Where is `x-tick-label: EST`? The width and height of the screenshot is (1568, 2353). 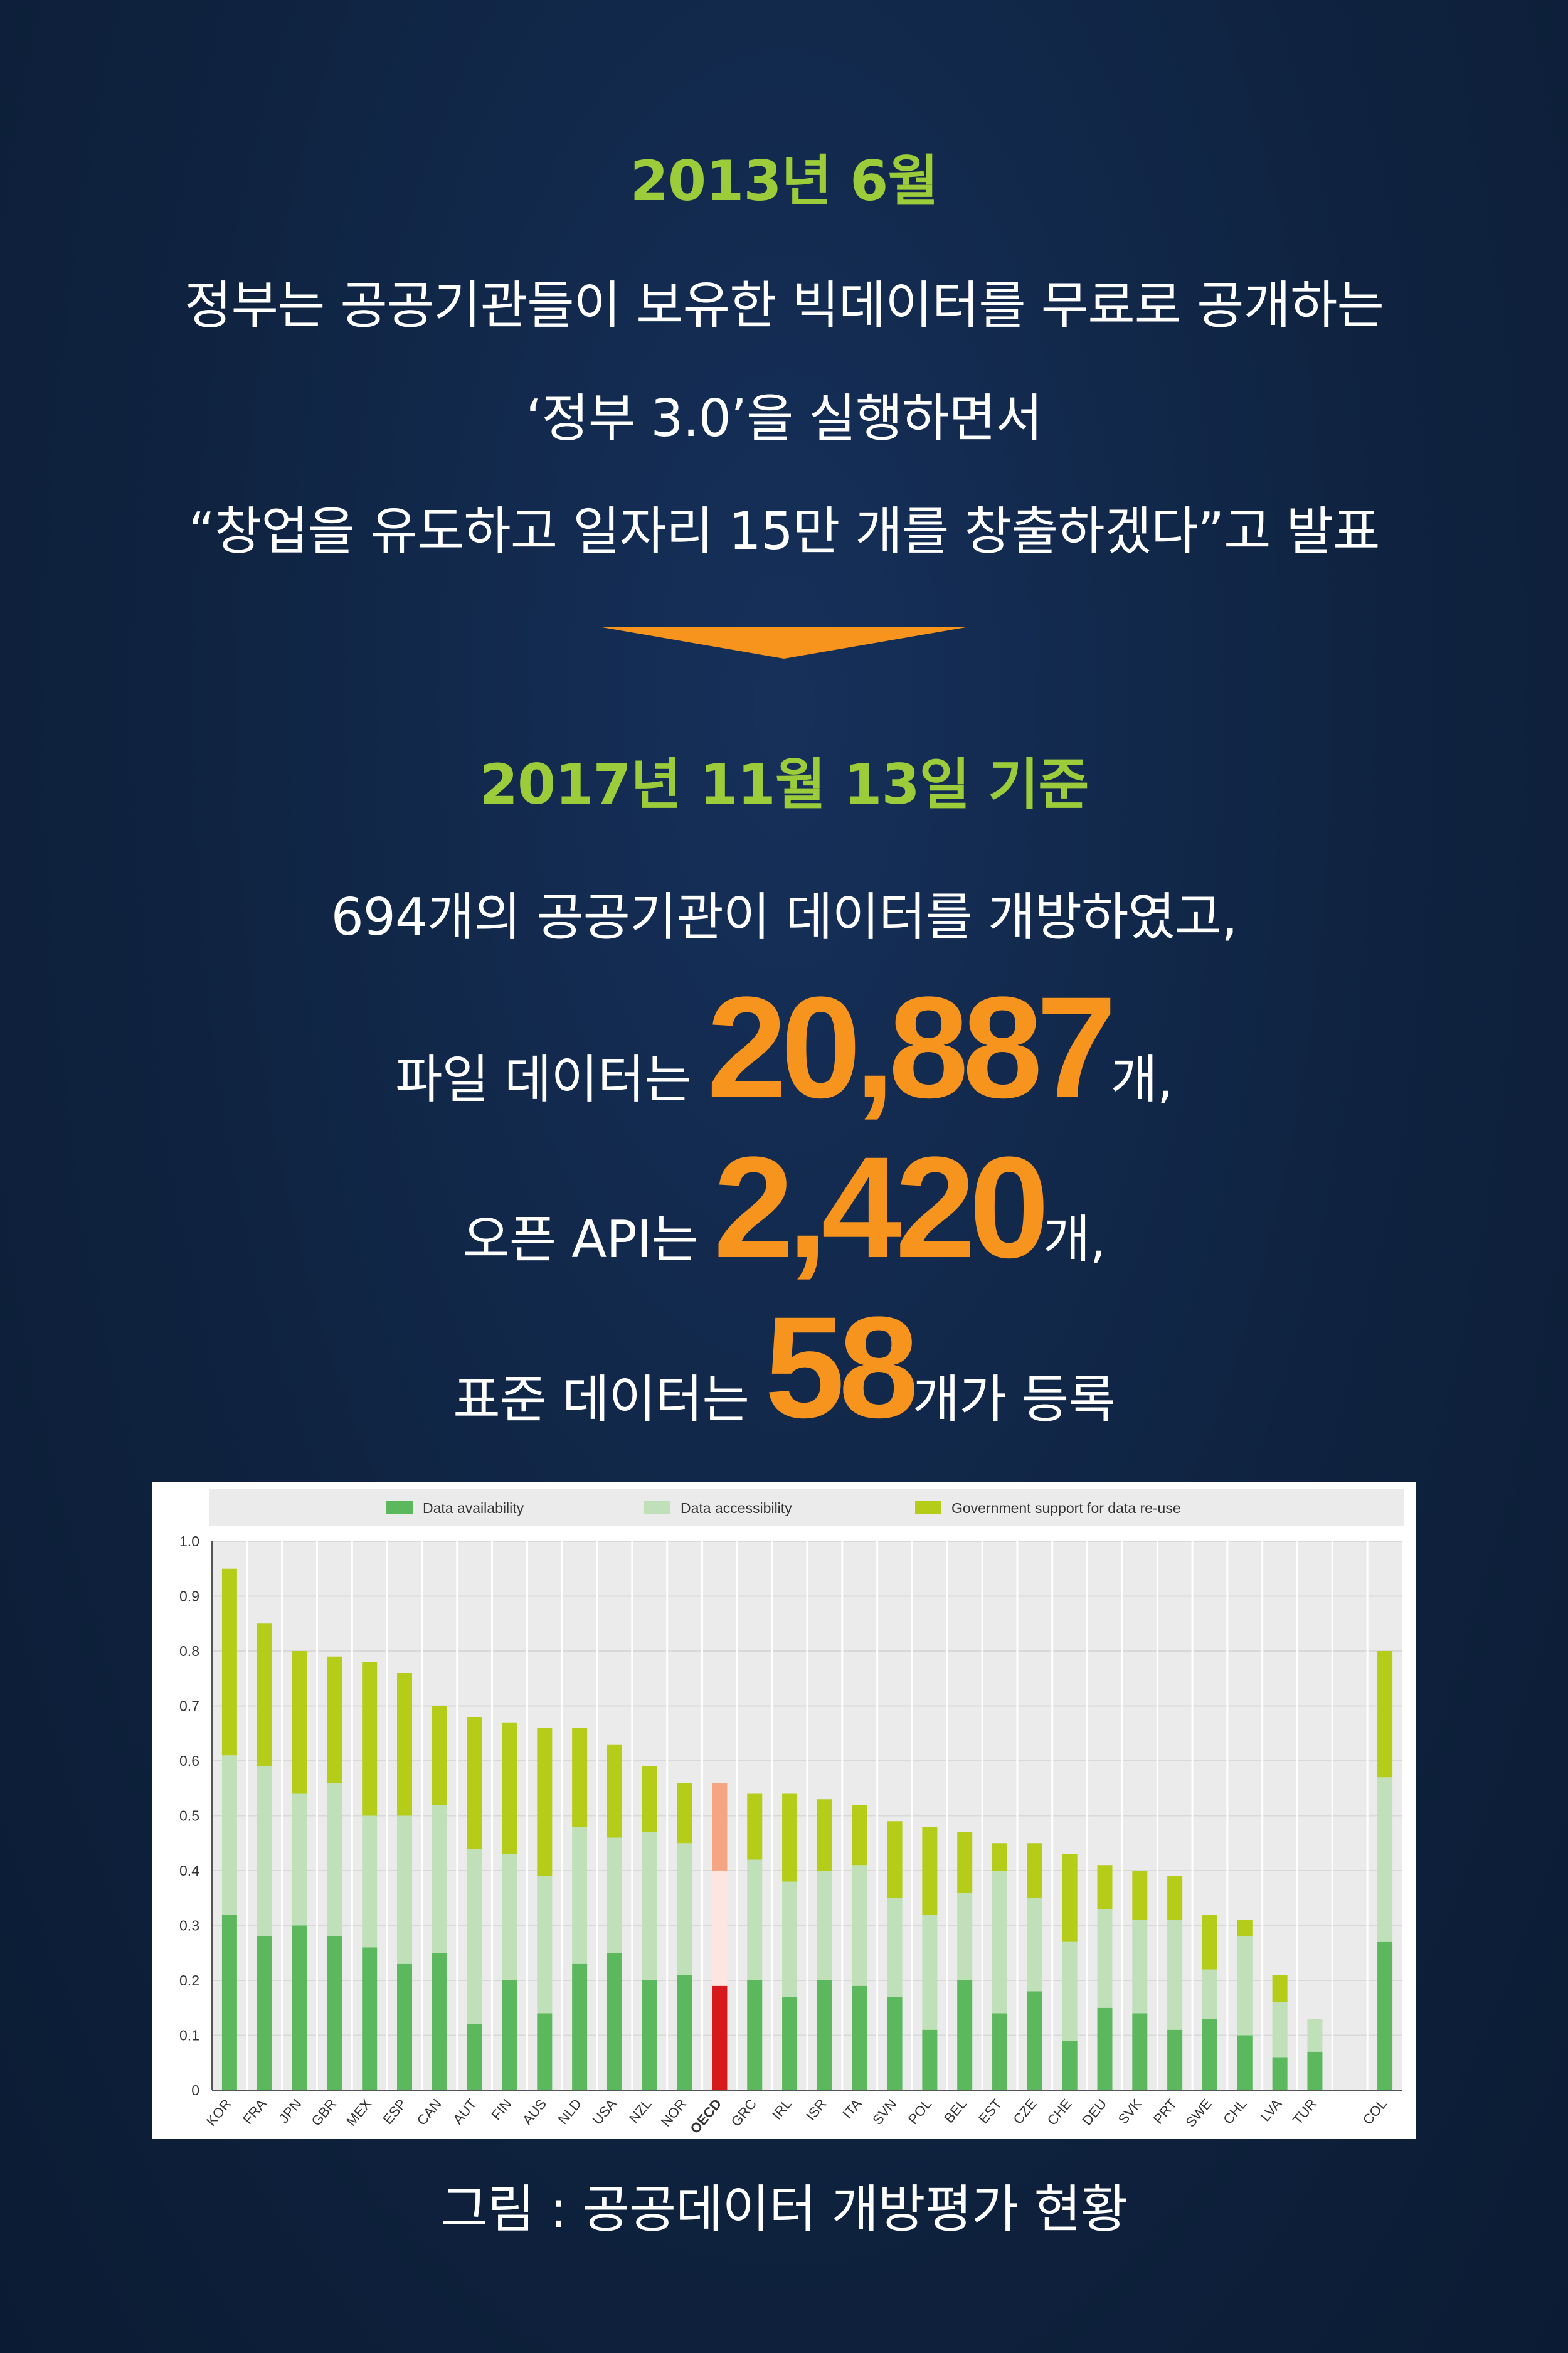 x-tick-label: EST is located at coordinates (990, 2111).